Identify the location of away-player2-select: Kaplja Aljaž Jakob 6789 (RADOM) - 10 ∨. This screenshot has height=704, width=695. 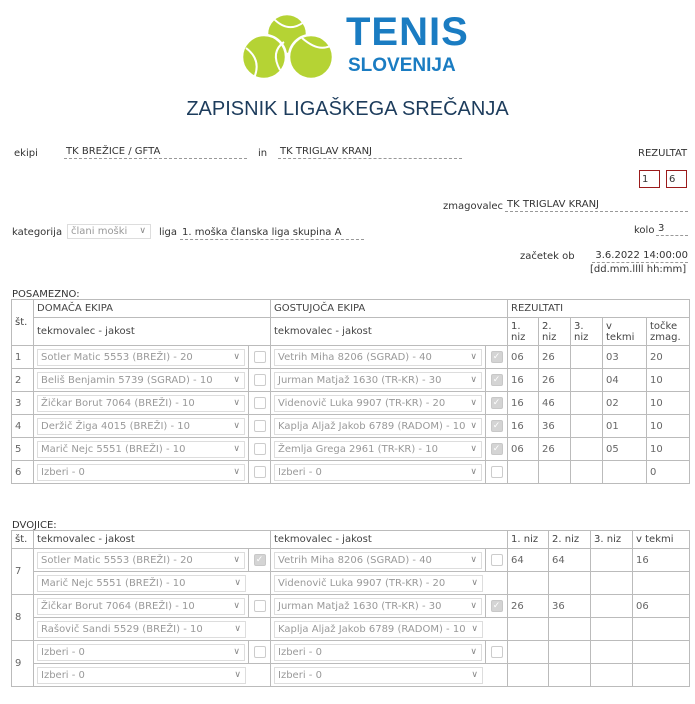
(379, 629).